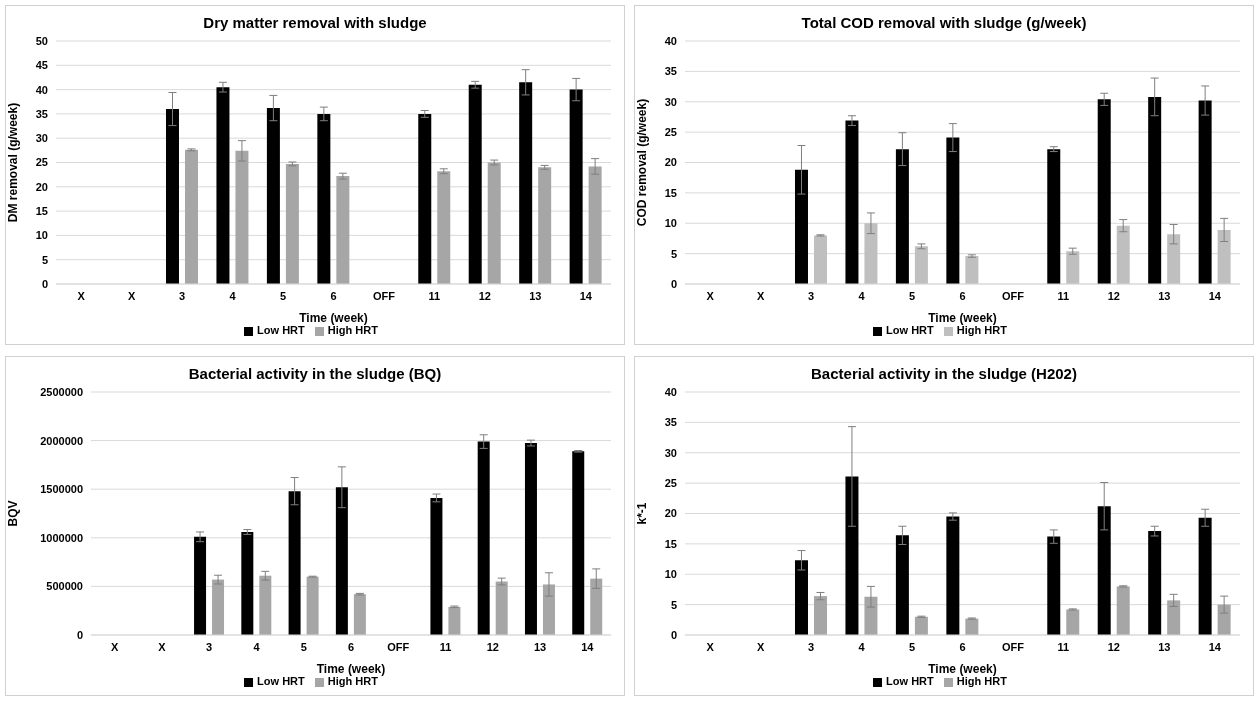  Describe the element at coordinates (64, 586) in the screenshot. I see `y-tick-label: 500000` at that location.